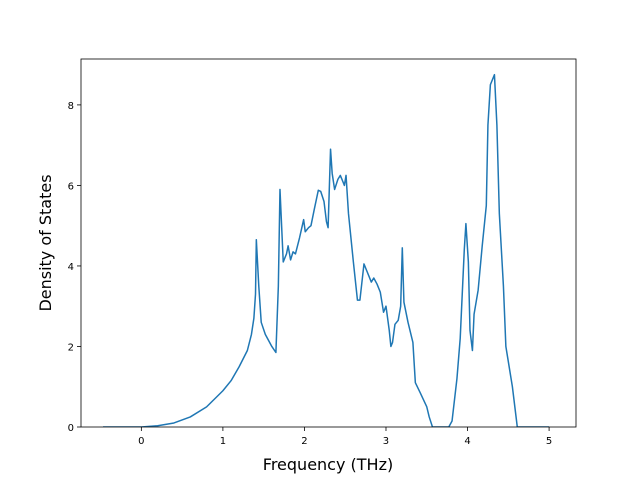  What do you see at coordinates (386, 441) in the screenshot?
I see `x-tick-label: 3` at bounding box center [386, 441].